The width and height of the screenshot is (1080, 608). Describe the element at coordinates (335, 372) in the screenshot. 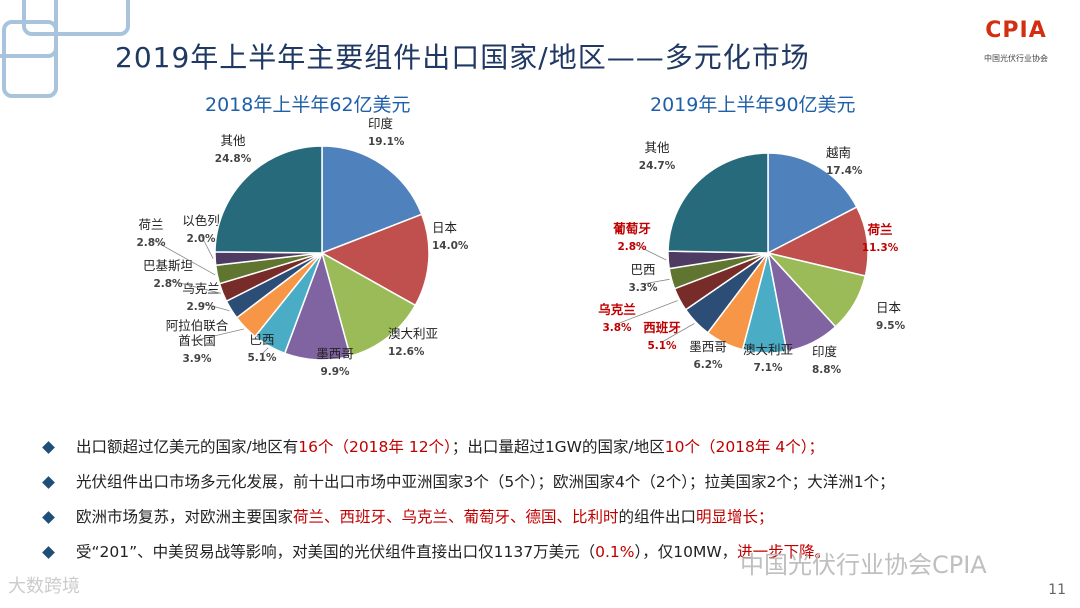

I see `slice-percent-label: 9.9%` at that location.